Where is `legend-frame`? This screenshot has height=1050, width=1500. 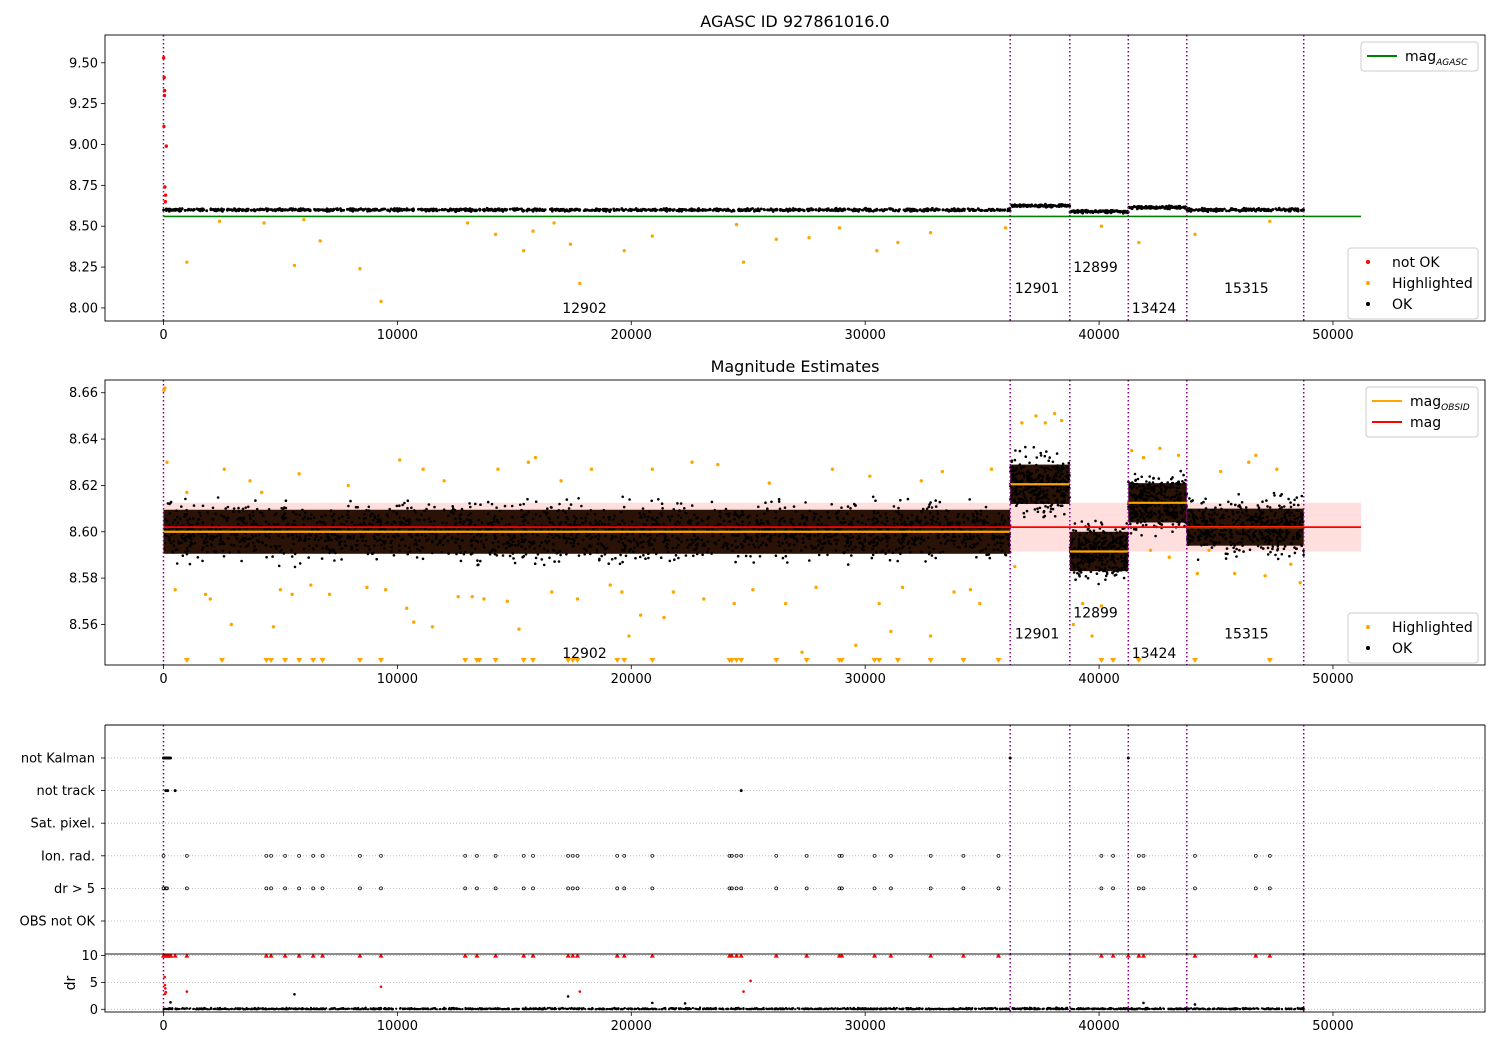
legend-frame is located at coordinates (1419, 56).